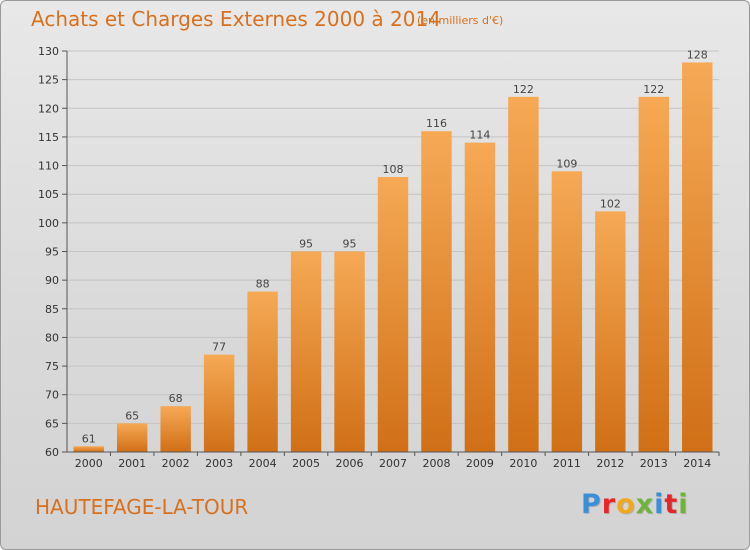  Describe the element at coordinates (52, 423) in the screenshot. I see `y-tick-label: 65` at that location.